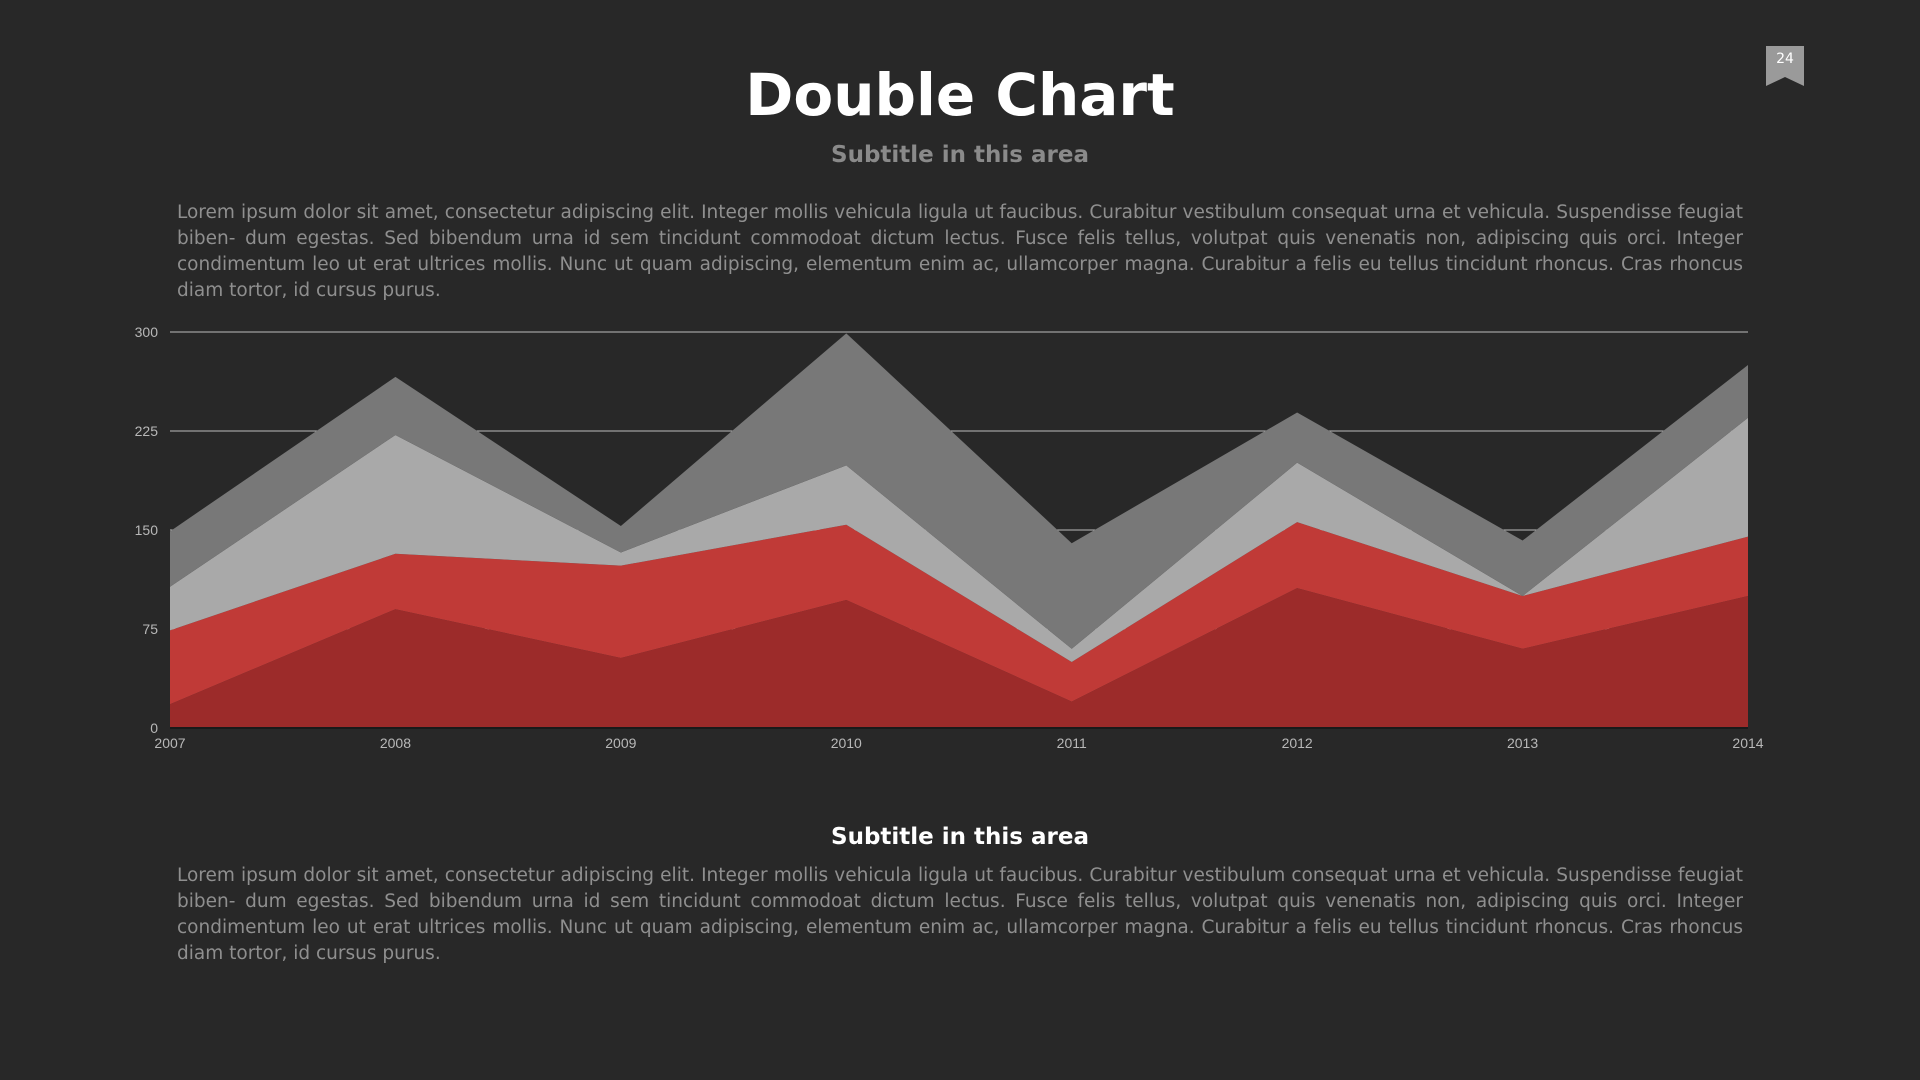  Describe the element at coordinates (1072, 743) in the screenshot. I see `x-tick-label: 2011` at that location.